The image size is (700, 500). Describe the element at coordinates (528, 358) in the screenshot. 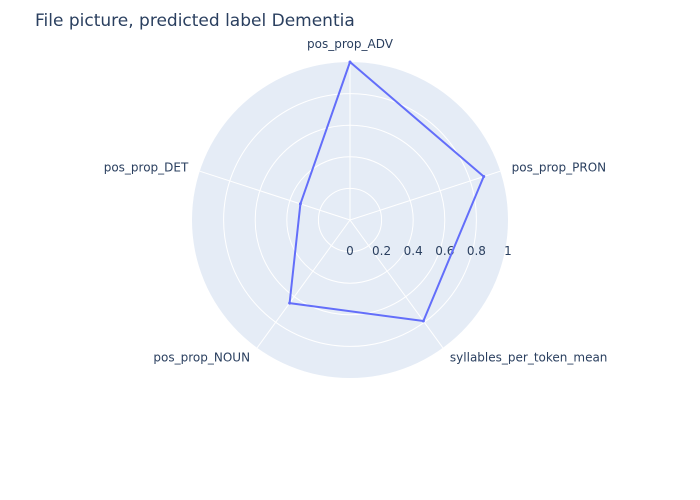

I see `axis-label: syllables_per_token_mean` at that location.